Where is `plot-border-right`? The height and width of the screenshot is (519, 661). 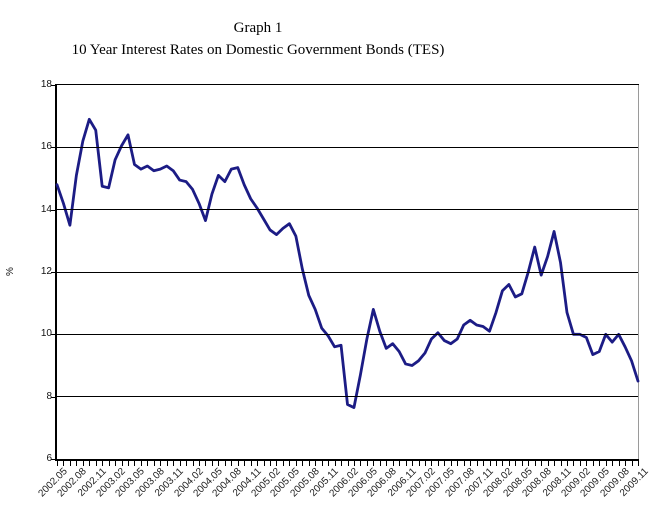 plot-border-right is located at coordinates (638, 272).